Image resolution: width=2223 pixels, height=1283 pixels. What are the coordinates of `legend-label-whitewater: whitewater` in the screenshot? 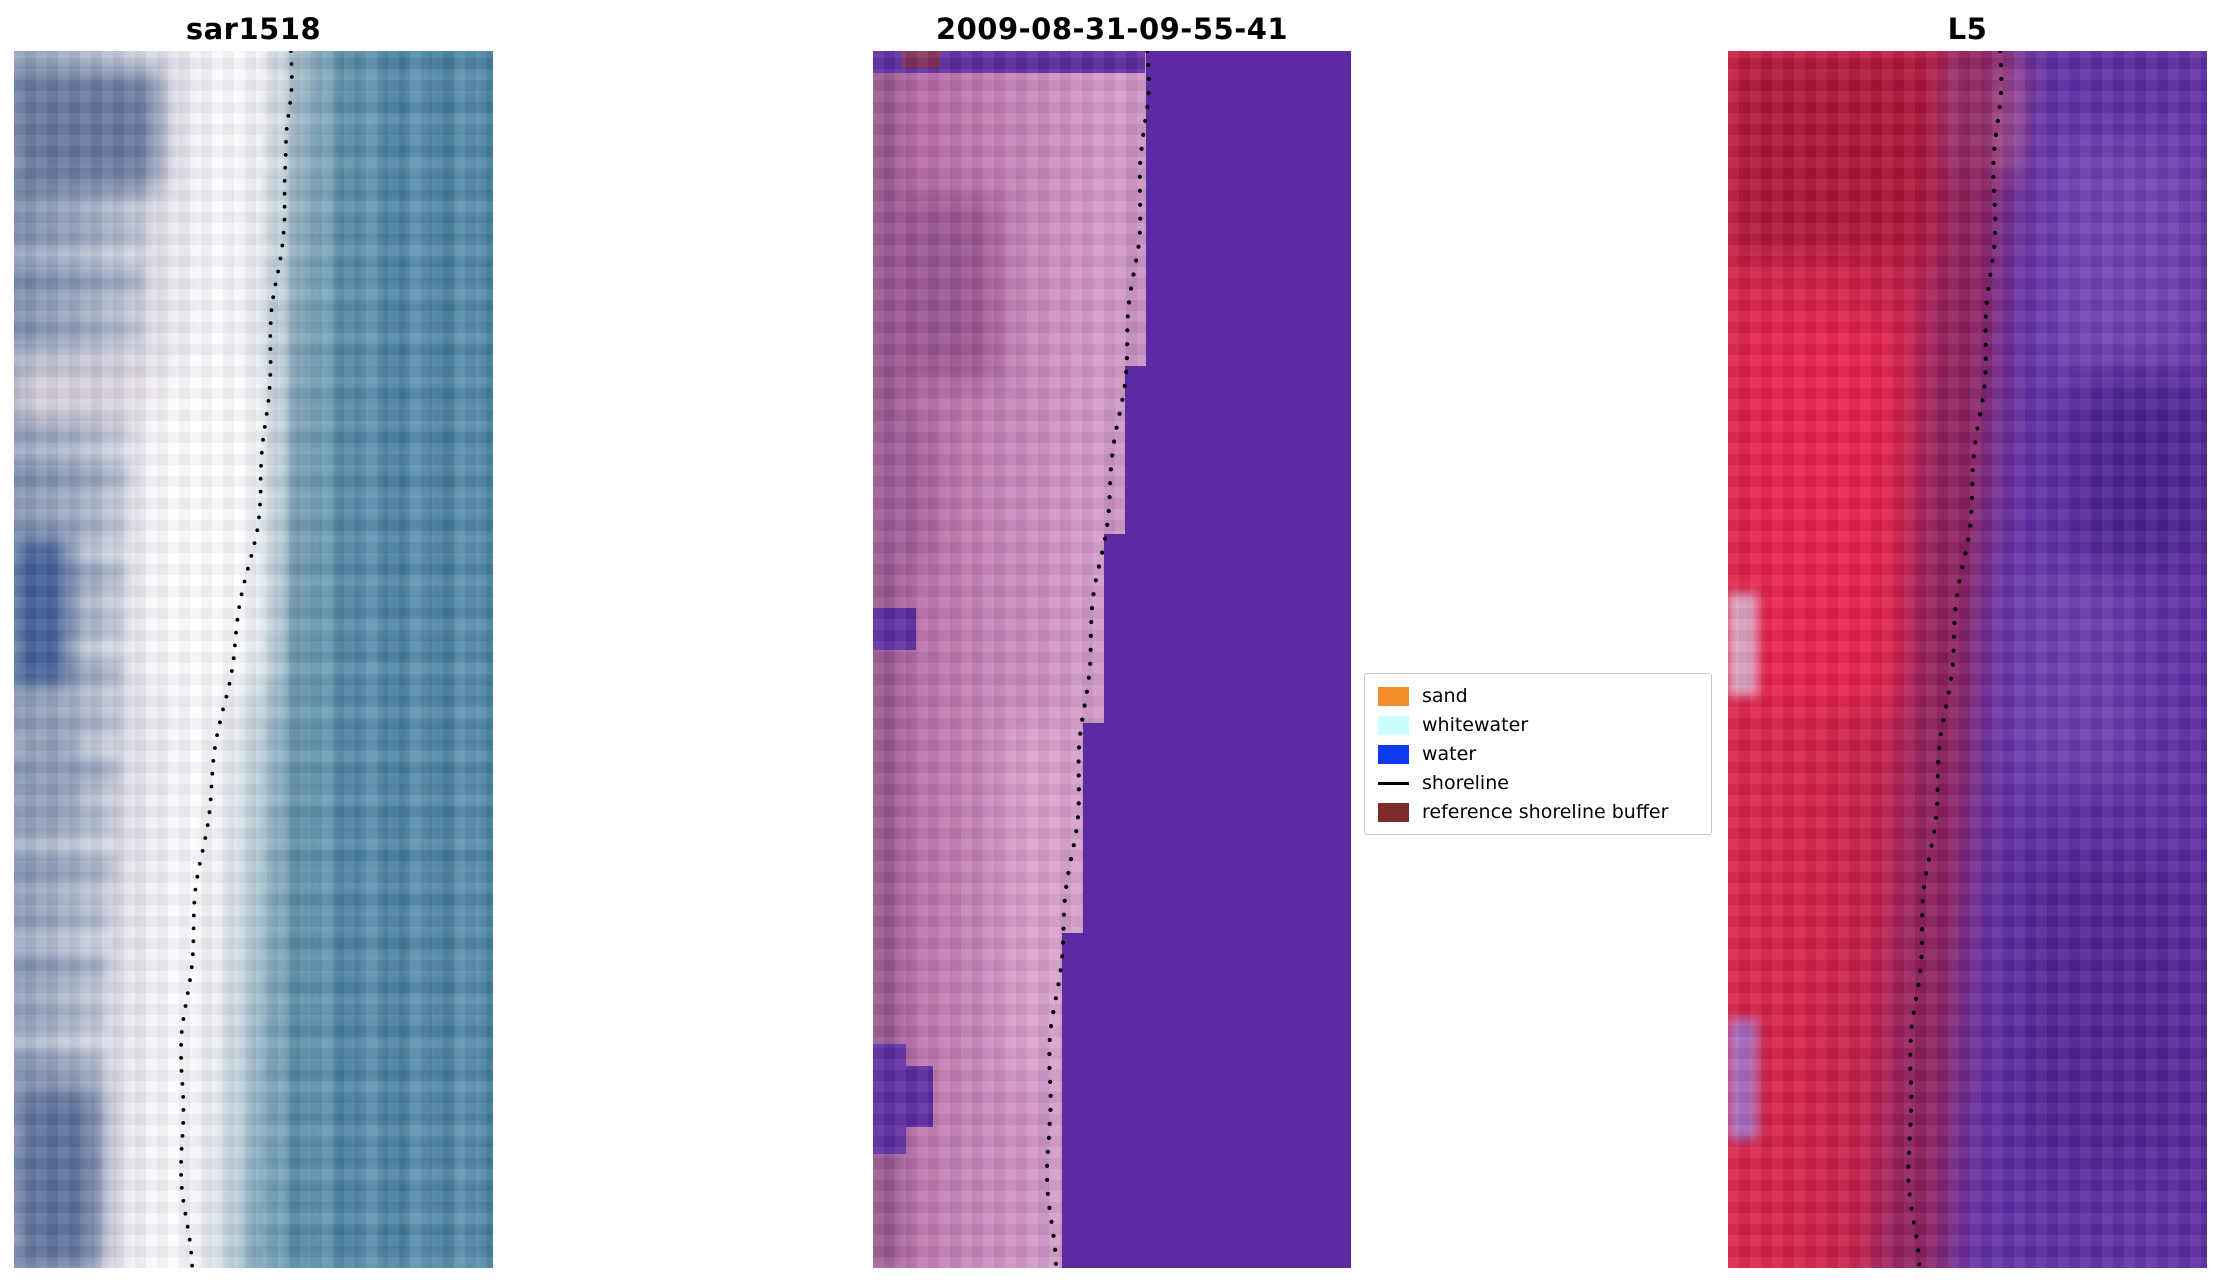 It's located at (1475, 725).